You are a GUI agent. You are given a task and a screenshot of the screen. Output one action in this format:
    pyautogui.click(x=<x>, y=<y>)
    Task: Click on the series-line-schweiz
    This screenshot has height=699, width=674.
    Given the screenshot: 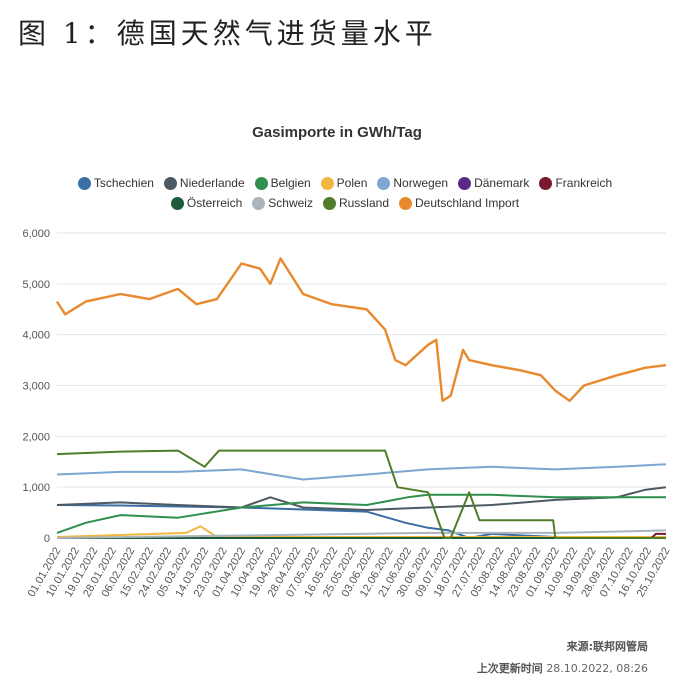 What is the action you would take?
    pyautogui.click(x=361, y=534)
    